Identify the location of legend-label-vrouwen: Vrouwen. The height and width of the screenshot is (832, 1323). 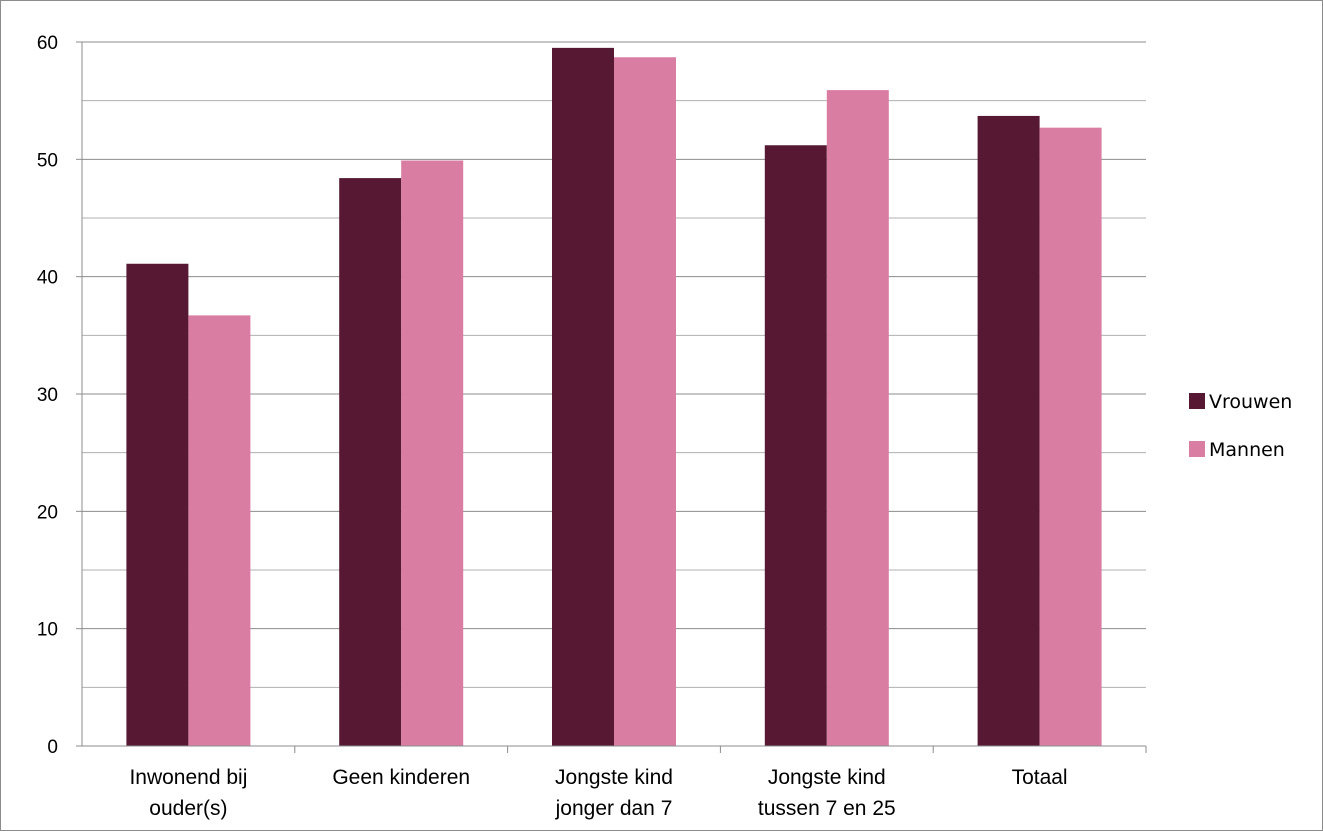
(1250, 402).